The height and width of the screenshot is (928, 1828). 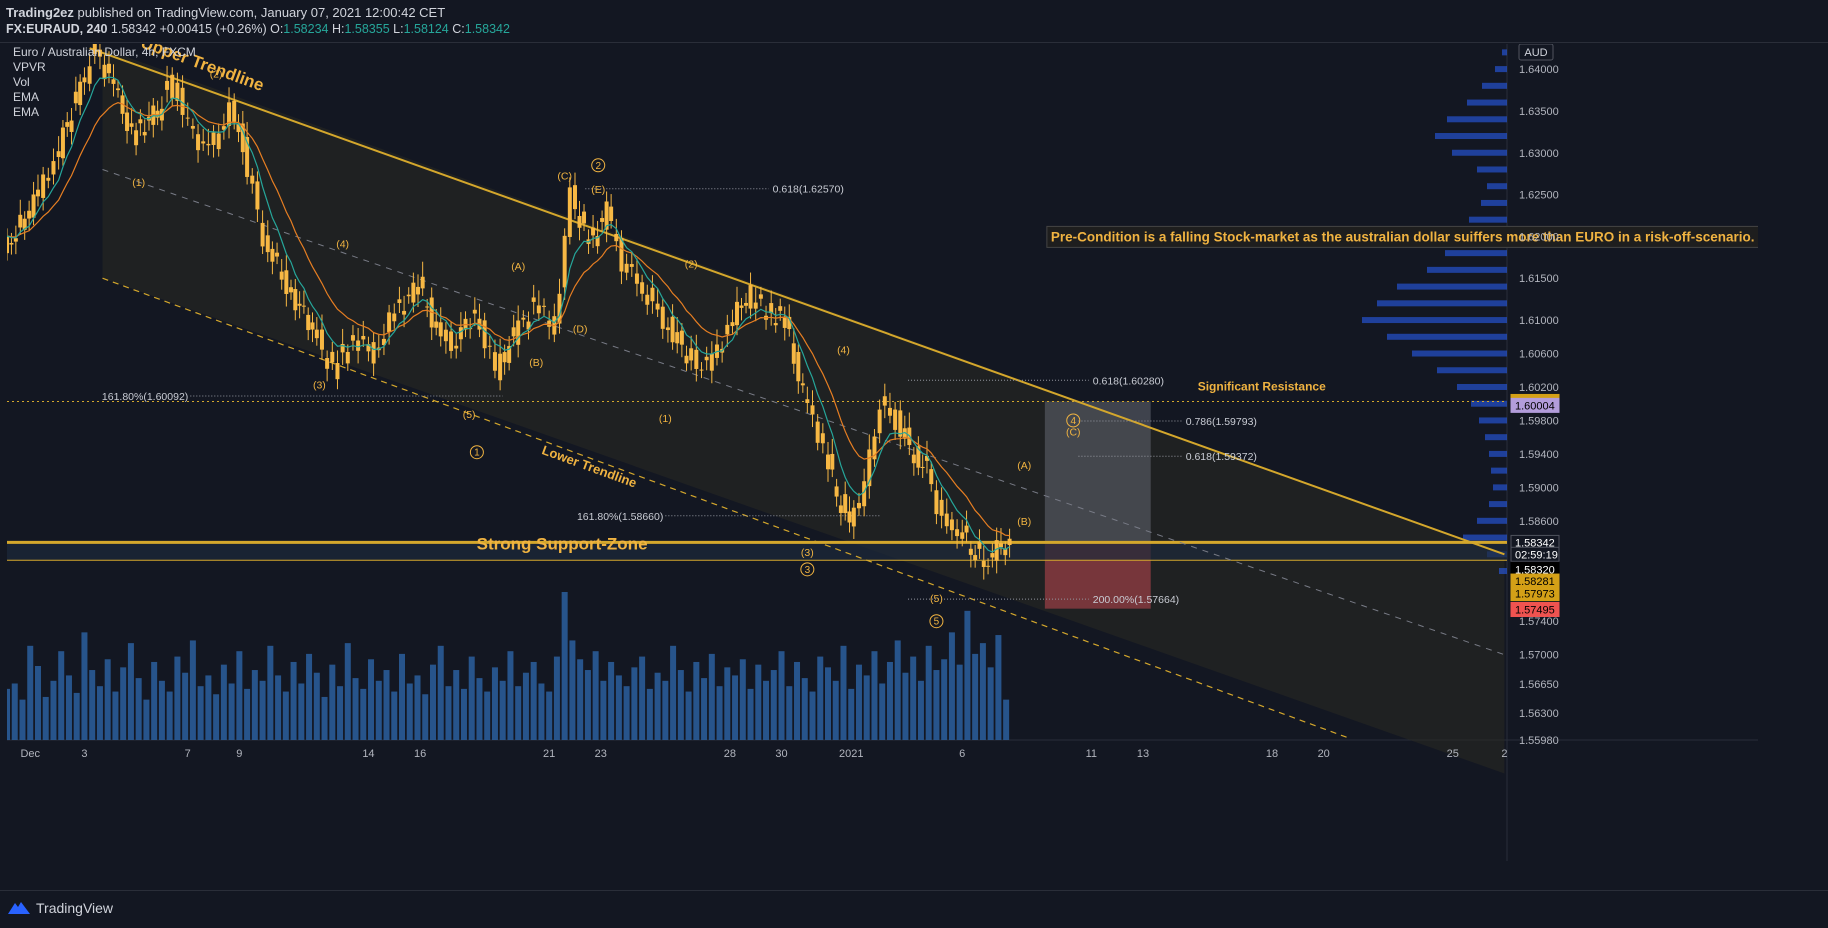 What do you see at coordinates (104, 52) in the screenshot?
I see `legend-title: Euro / Australian Dollar, 4h, FXCM` at bounding box center [104, 52].